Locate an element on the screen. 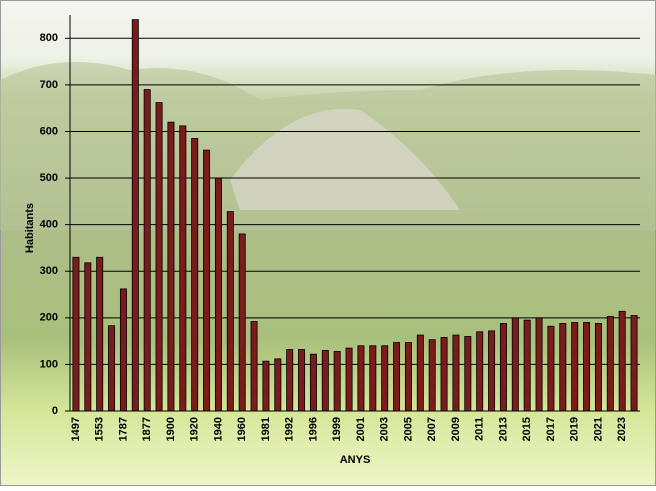 This screenshot has width=656, height=491. x-tick-label: 1996 is located at coordinates (313, 429).